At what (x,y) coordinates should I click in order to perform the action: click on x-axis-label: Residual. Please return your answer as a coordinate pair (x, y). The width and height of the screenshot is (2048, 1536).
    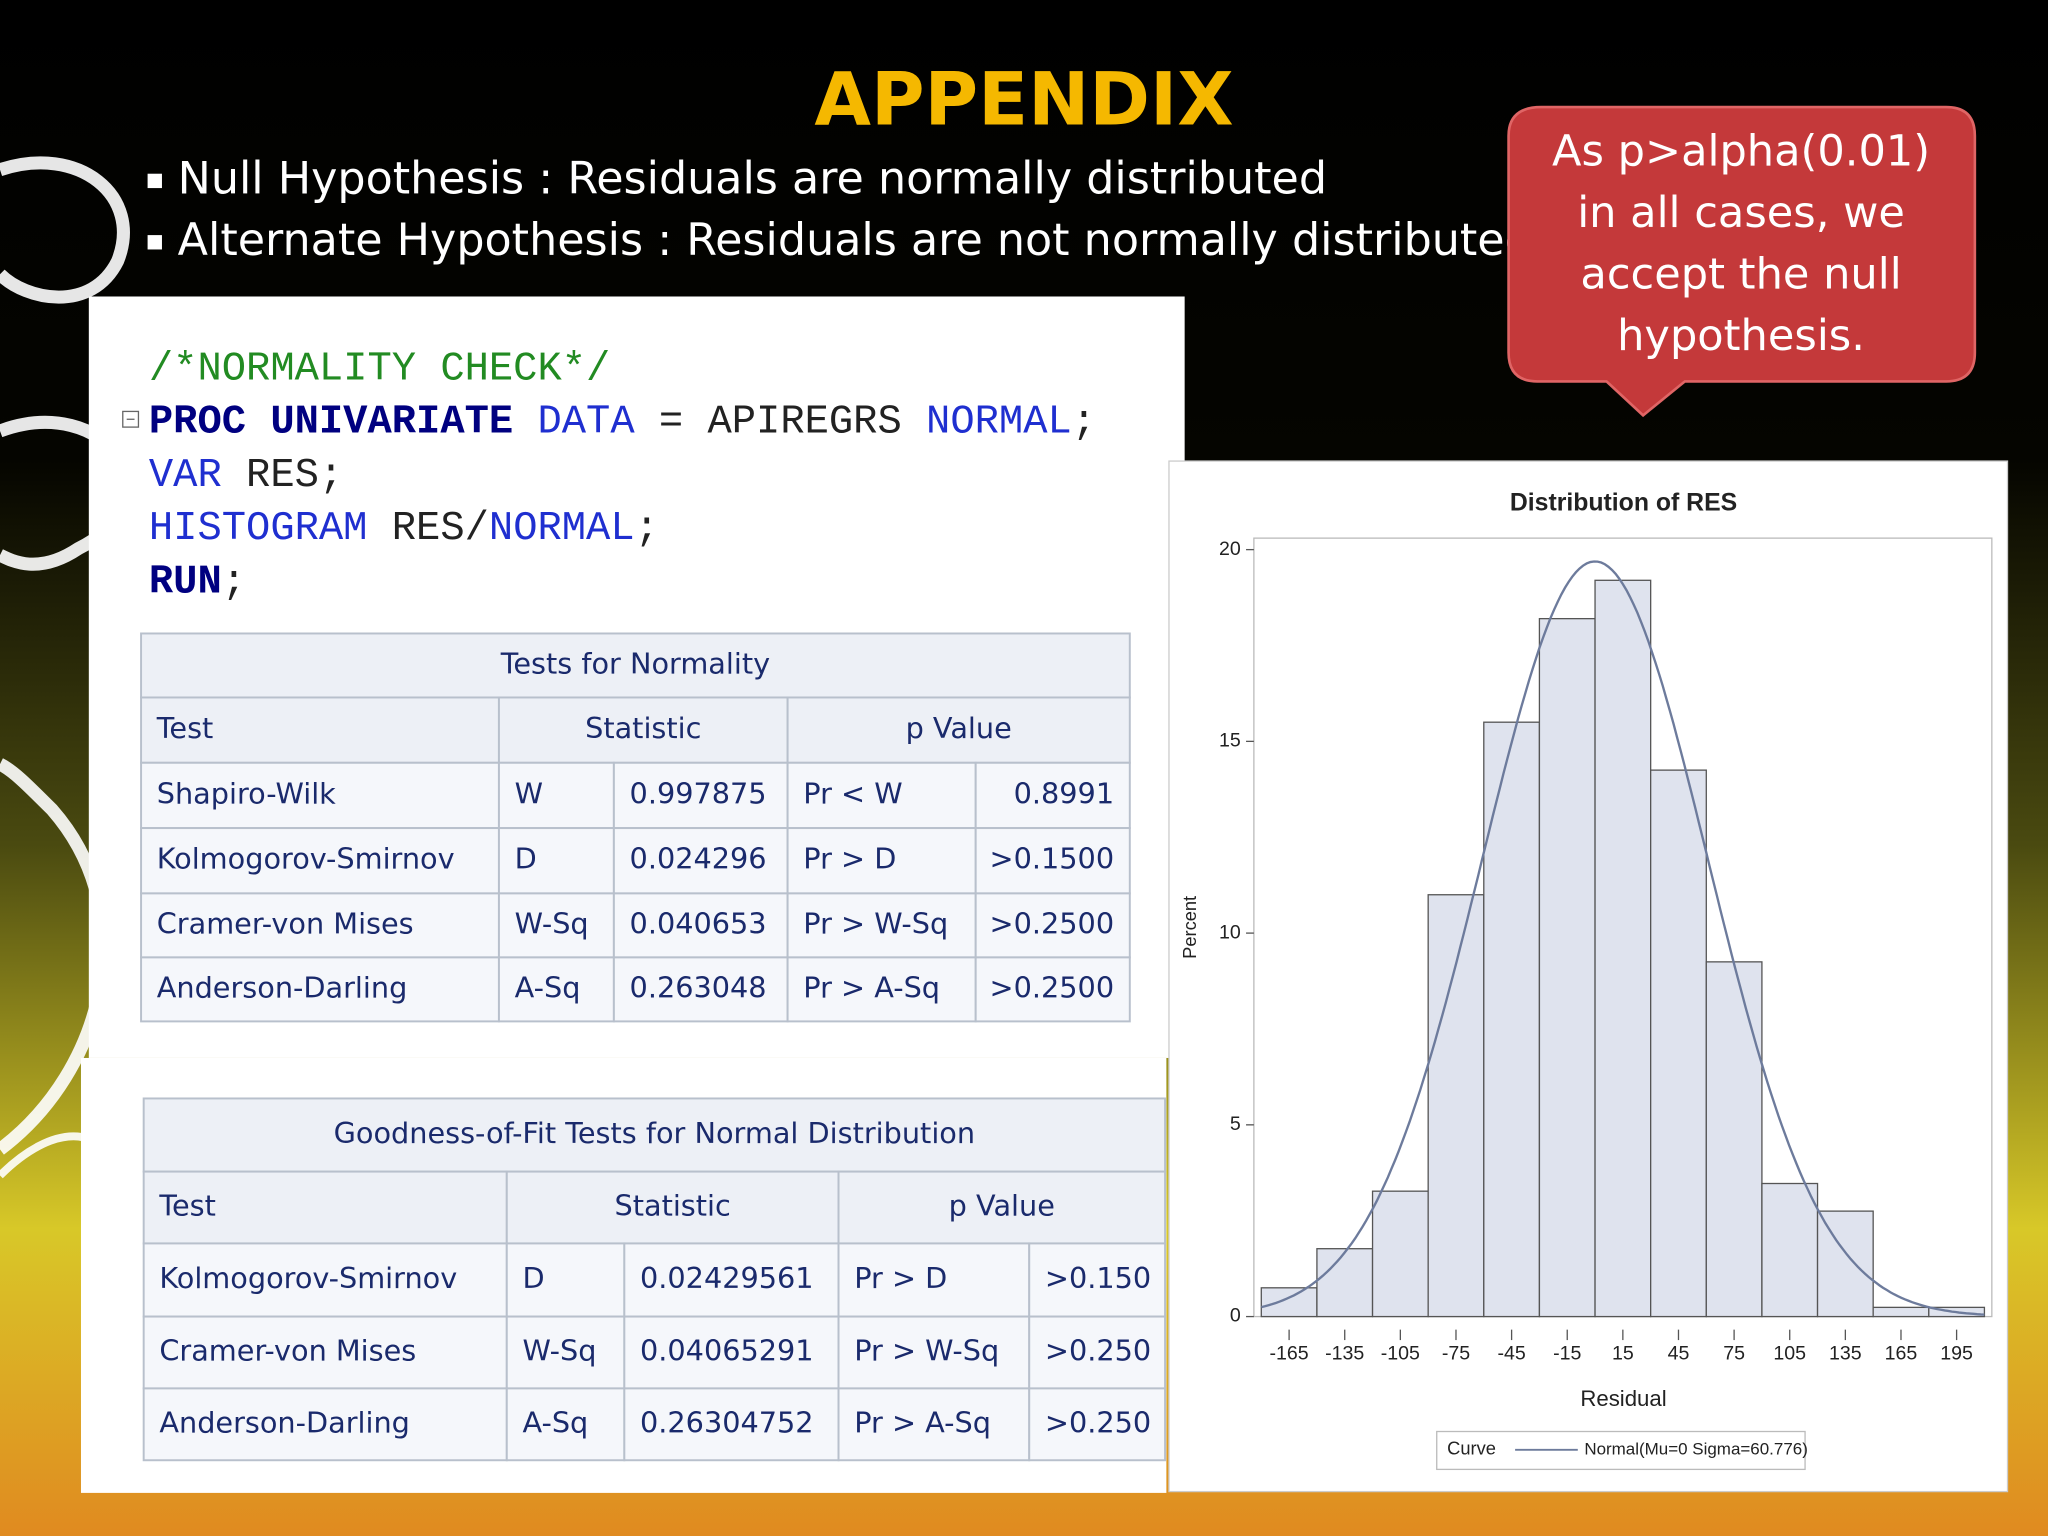
    Looking at the image, I should click on (1623, 1398).